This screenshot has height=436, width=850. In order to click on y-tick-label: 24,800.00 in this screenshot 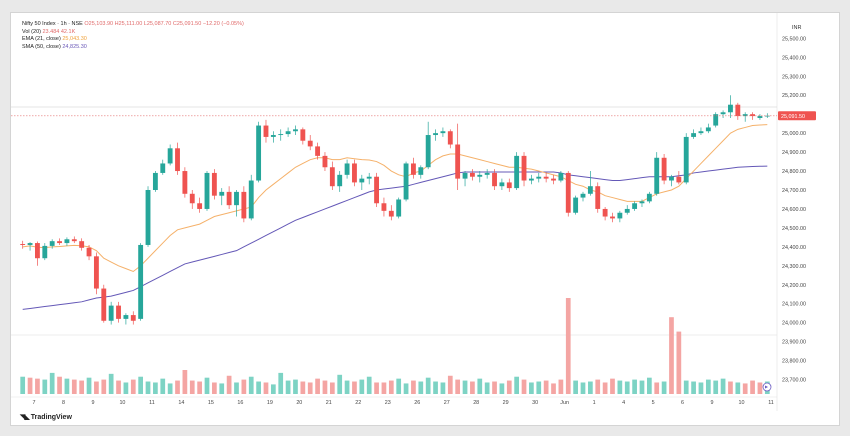, I will do `click(794, 172)`.